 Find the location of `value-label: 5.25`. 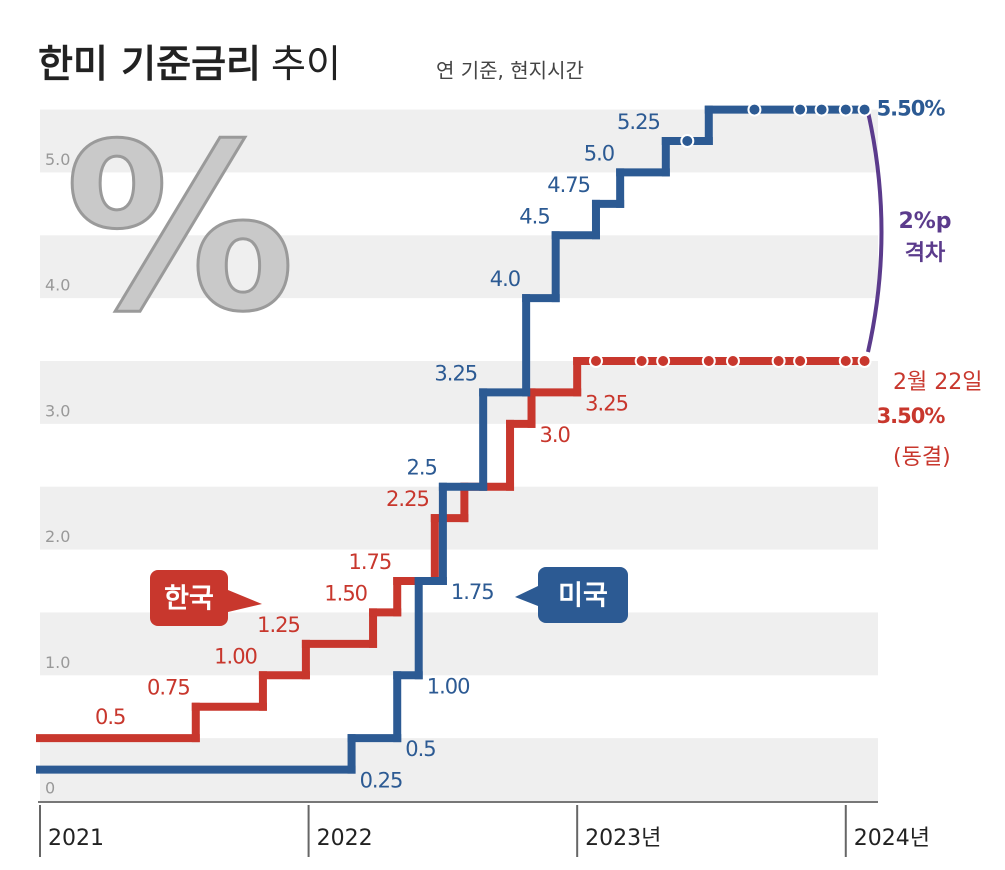

value-label: 5.25 is located at coordinates (638, 122).